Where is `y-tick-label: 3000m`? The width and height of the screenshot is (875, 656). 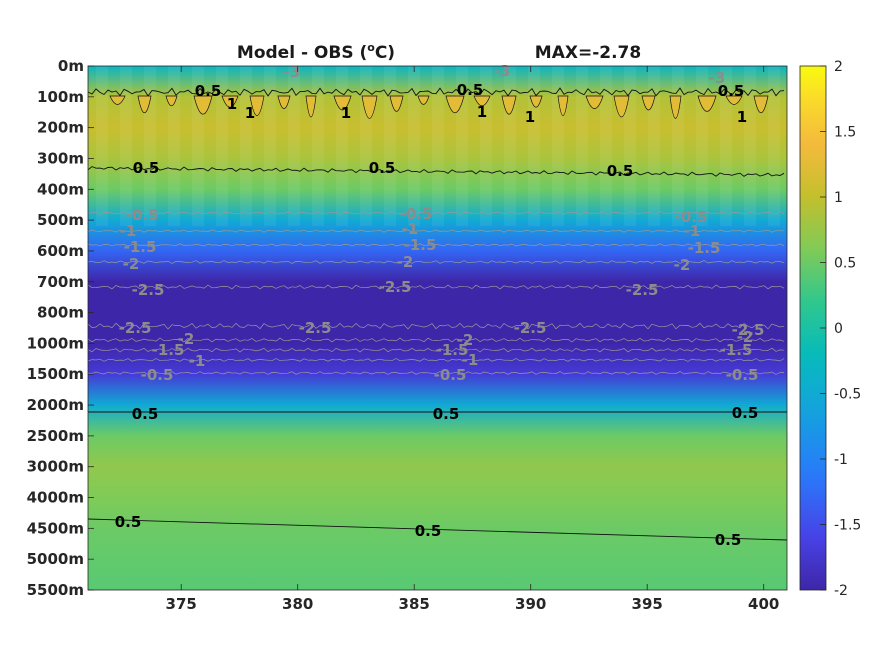 y-tick-label: 3000m is located at coordinates (55, 467).